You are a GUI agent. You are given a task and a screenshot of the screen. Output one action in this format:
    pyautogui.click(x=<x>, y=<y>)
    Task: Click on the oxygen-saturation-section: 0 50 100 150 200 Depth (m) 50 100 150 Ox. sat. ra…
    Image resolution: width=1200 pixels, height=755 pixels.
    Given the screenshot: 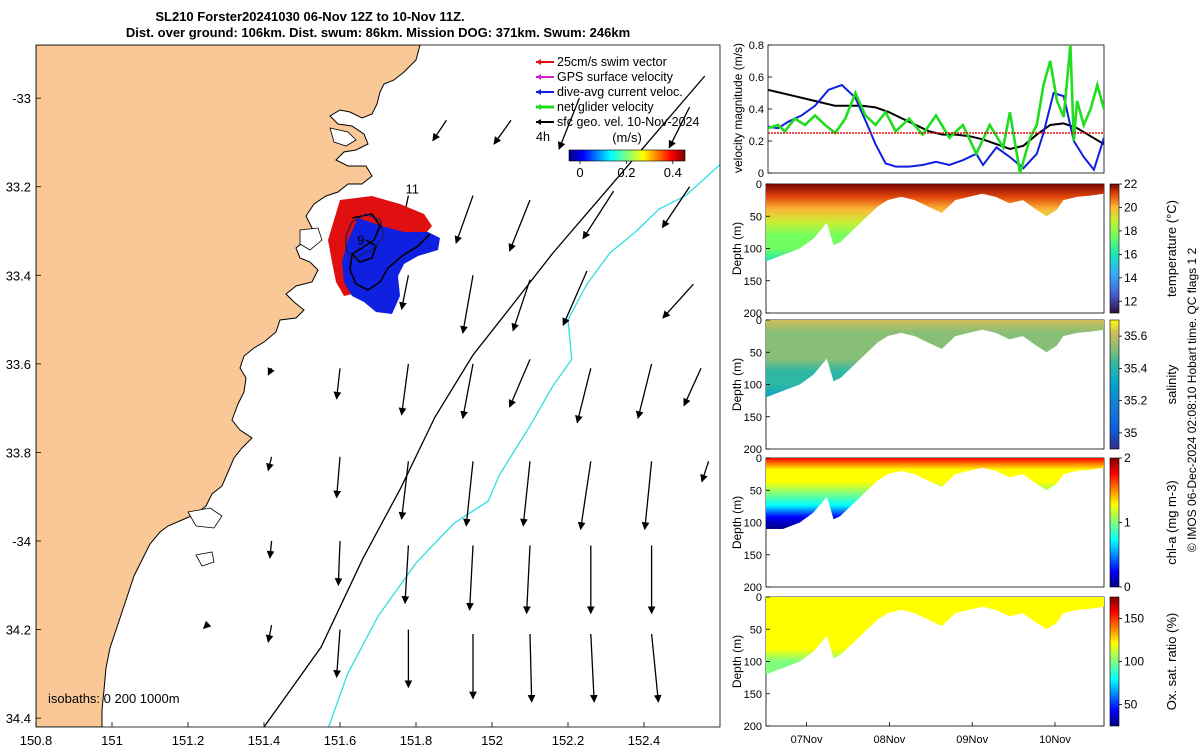 What is the action you would take?
    pyautogui.click(x=954, y=662)
    